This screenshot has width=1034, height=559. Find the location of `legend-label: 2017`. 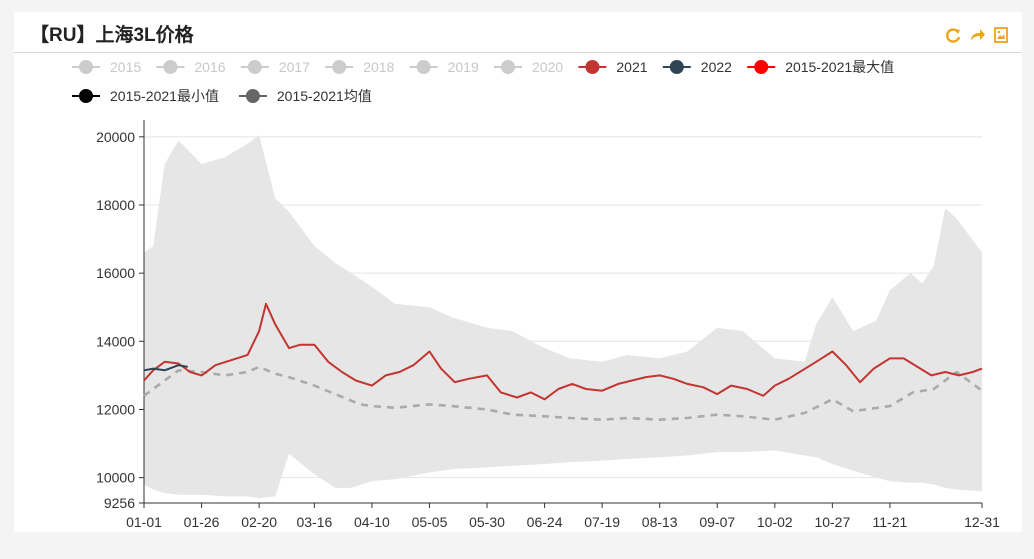

legend-label: 2017 is located at coordinates (294, 67).